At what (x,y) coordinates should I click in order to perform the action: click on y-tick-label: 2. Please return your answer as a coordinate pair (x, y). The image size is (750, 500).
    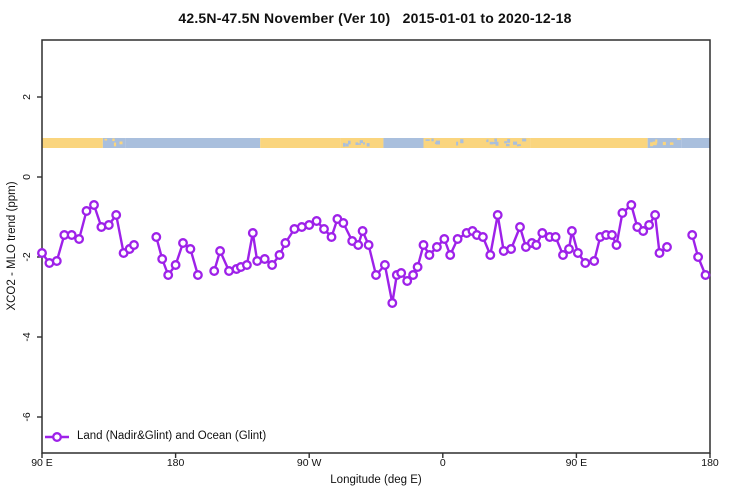
    Looking at the image, I should click on (27, 97).